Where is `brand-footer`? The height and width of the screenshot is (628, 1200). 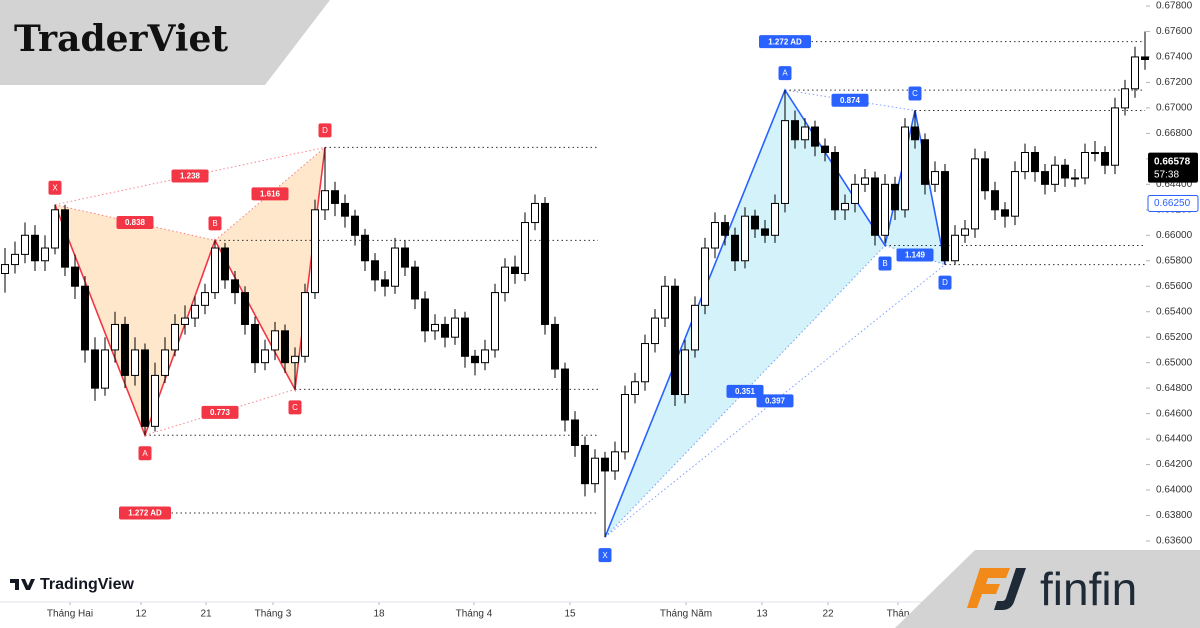 brand-footer is located at coordinates (1047, 589).